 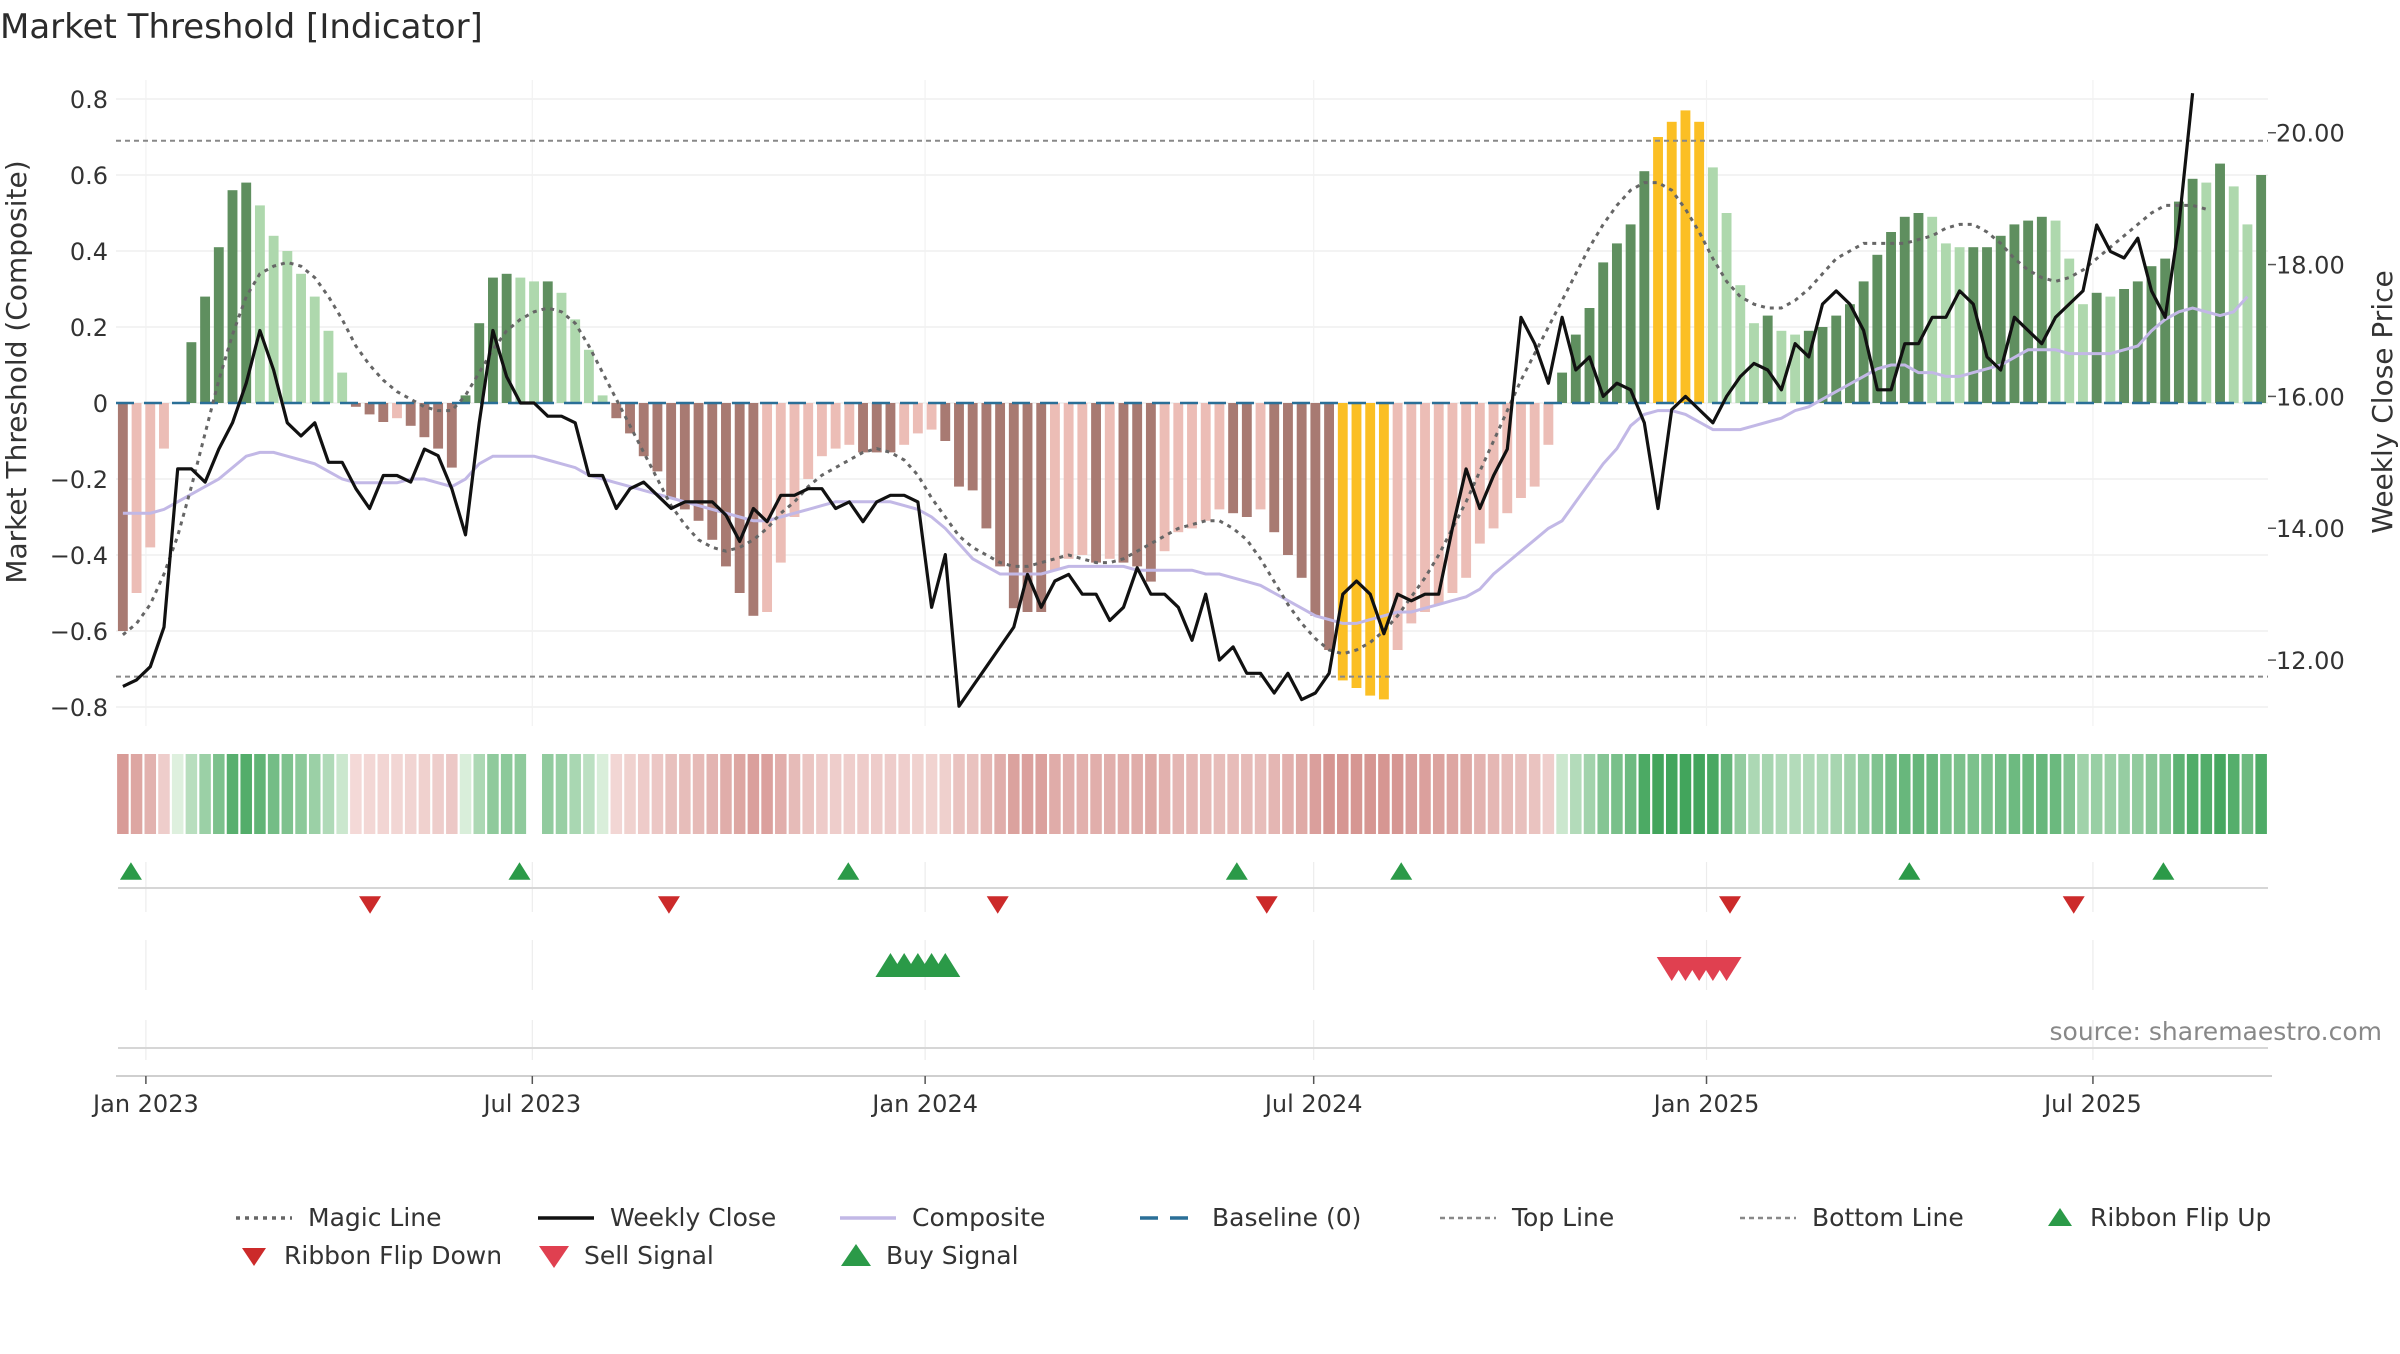 What do you see at coordinates (1192, 794) in the screenshot?
I see `ribbon-strip` at bounding box center [1192, 794].